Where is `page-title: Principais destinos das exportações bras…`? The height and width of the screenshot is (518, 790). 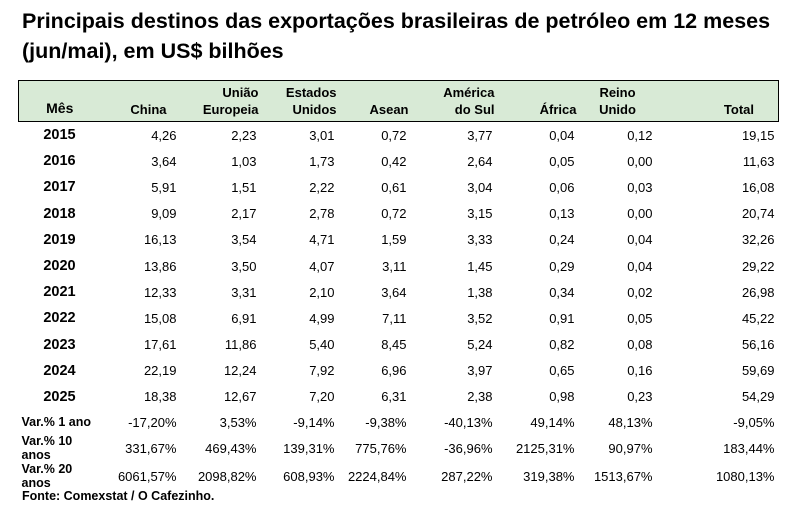
page-title: Principais destinos das exportações bras… is located at coordinates (396, 36).